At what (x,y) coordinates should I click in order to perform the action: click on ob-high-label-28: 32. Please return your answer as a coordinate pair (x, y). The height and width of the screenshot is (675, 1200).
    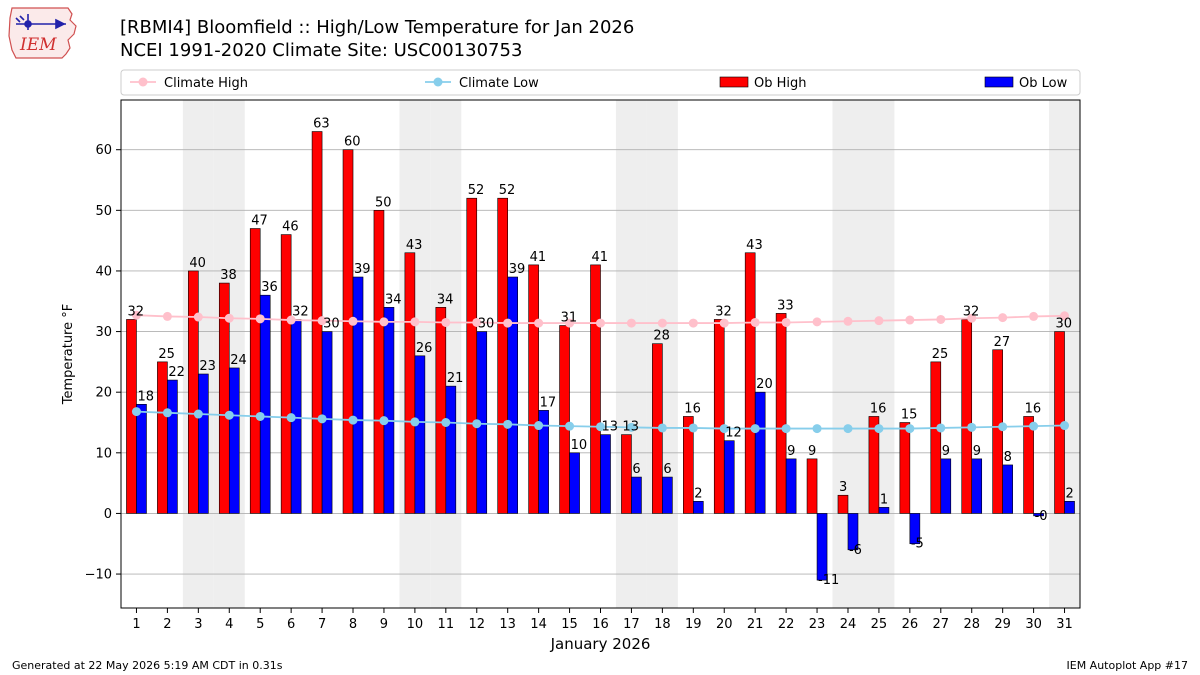
    Looking at the image, I should click on (971, 311).